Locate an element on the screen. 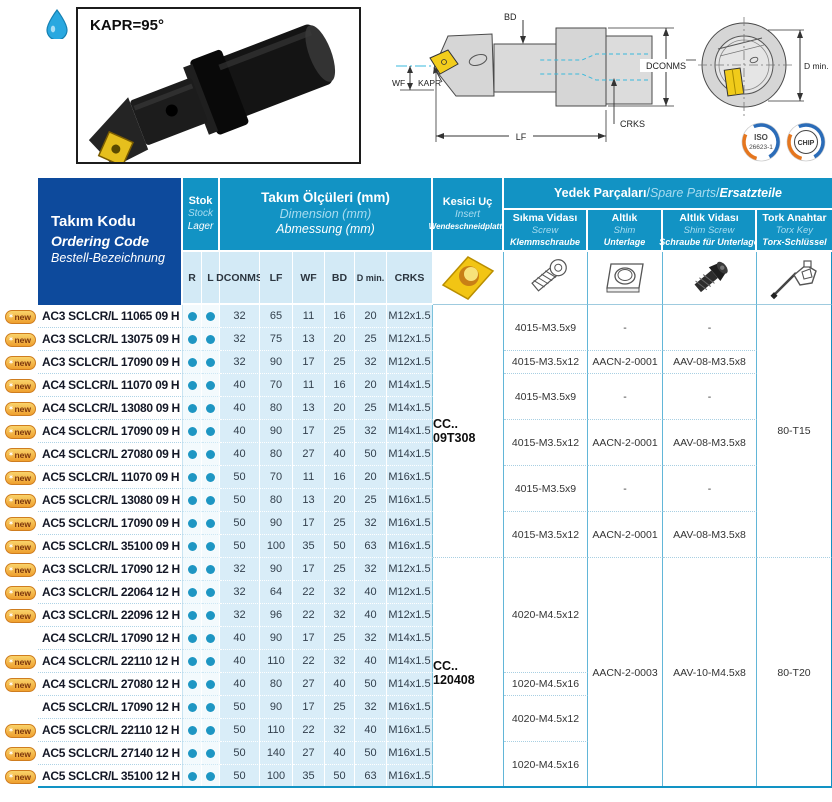 This screenshot has width=832, height=802. screw-header-tr: Sıkma Vidası is located at coordinates (545, 217).